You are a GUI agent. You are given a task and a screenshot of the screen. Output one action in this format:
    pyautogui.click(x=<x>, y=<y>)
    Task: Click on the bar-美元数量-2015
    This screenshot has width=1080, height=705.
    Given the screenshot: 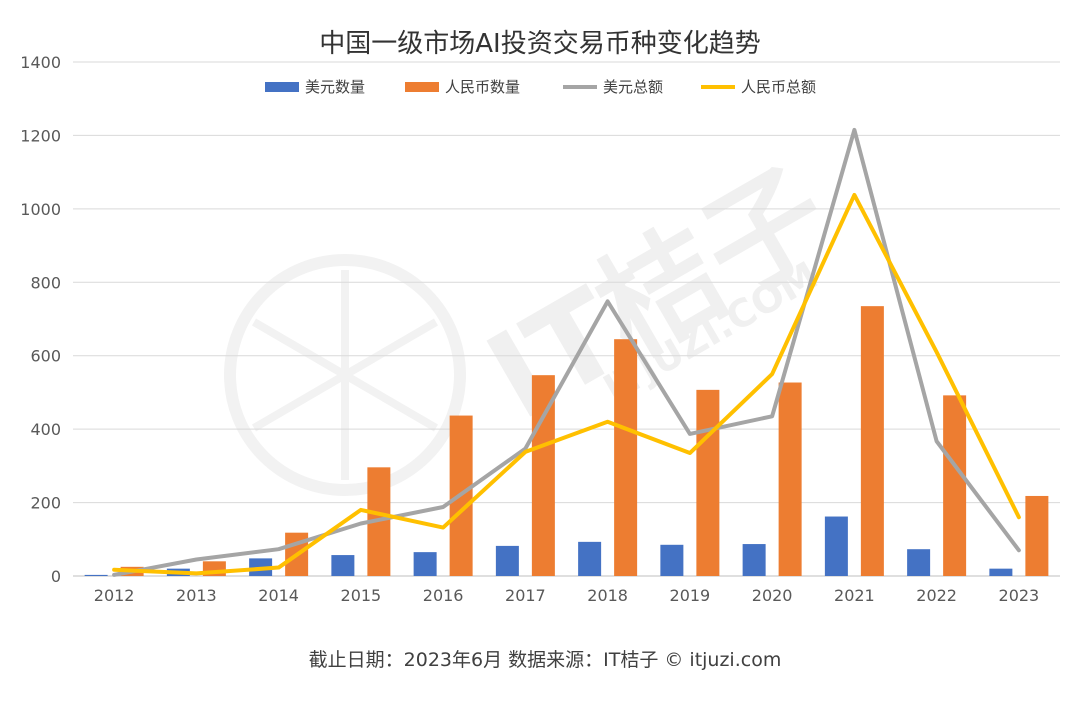 What is the action you would take?
    pyautogui.click(x=343, y=565)
    